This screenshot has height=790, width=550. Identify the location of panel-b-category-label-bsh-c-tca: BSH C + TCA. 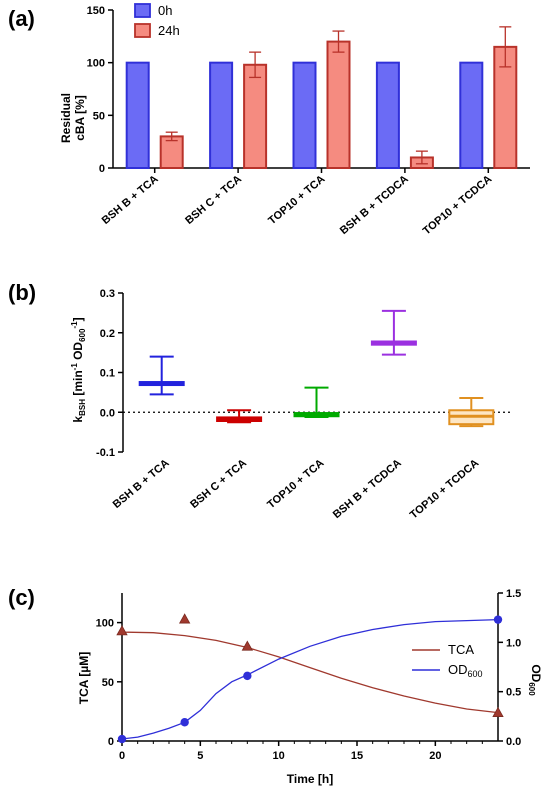
(218, 484).